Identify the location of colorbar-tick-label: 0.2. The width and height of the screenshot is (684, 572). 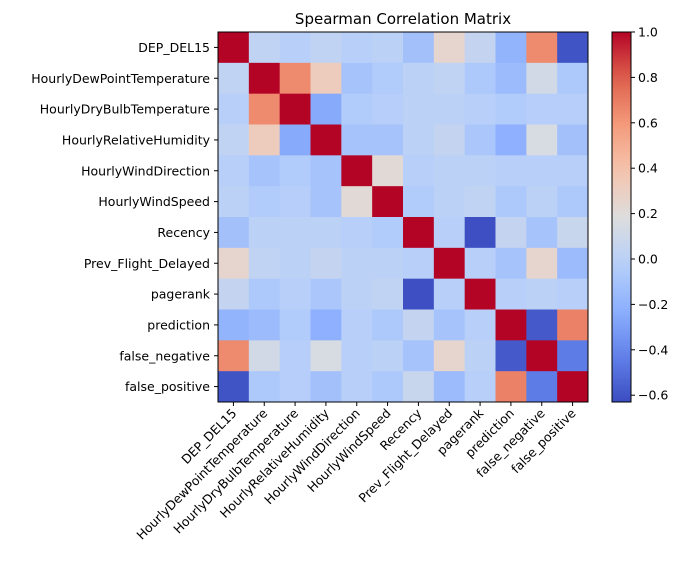
(648, 213).